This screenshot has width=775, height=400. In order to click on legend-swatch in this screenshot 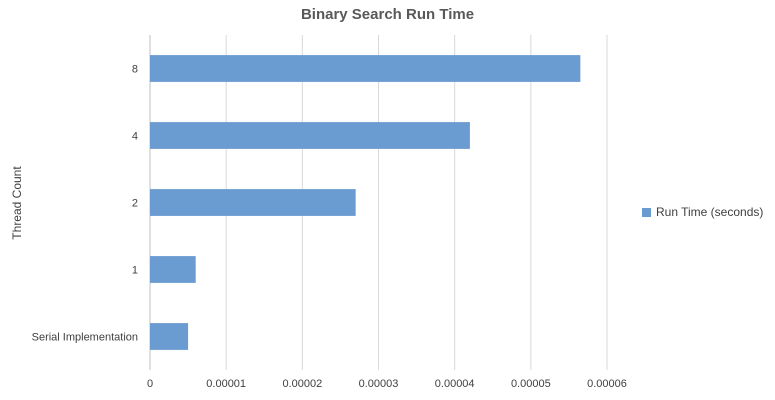, I will do `click(646, 212)`.